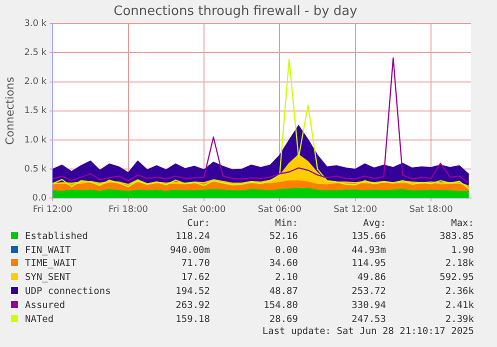  I want to click on legend-label: UDP connections, so click(68, 291).